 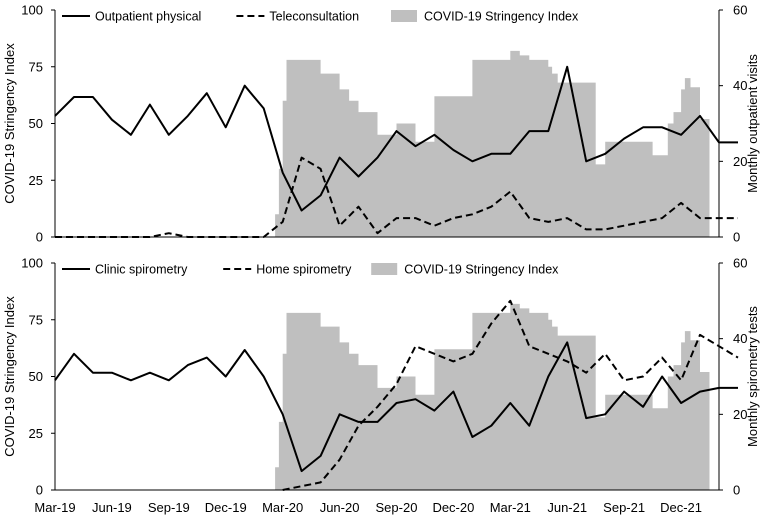 I want to click on x-tick-label: Mar-20, so click(x=282, y=507).